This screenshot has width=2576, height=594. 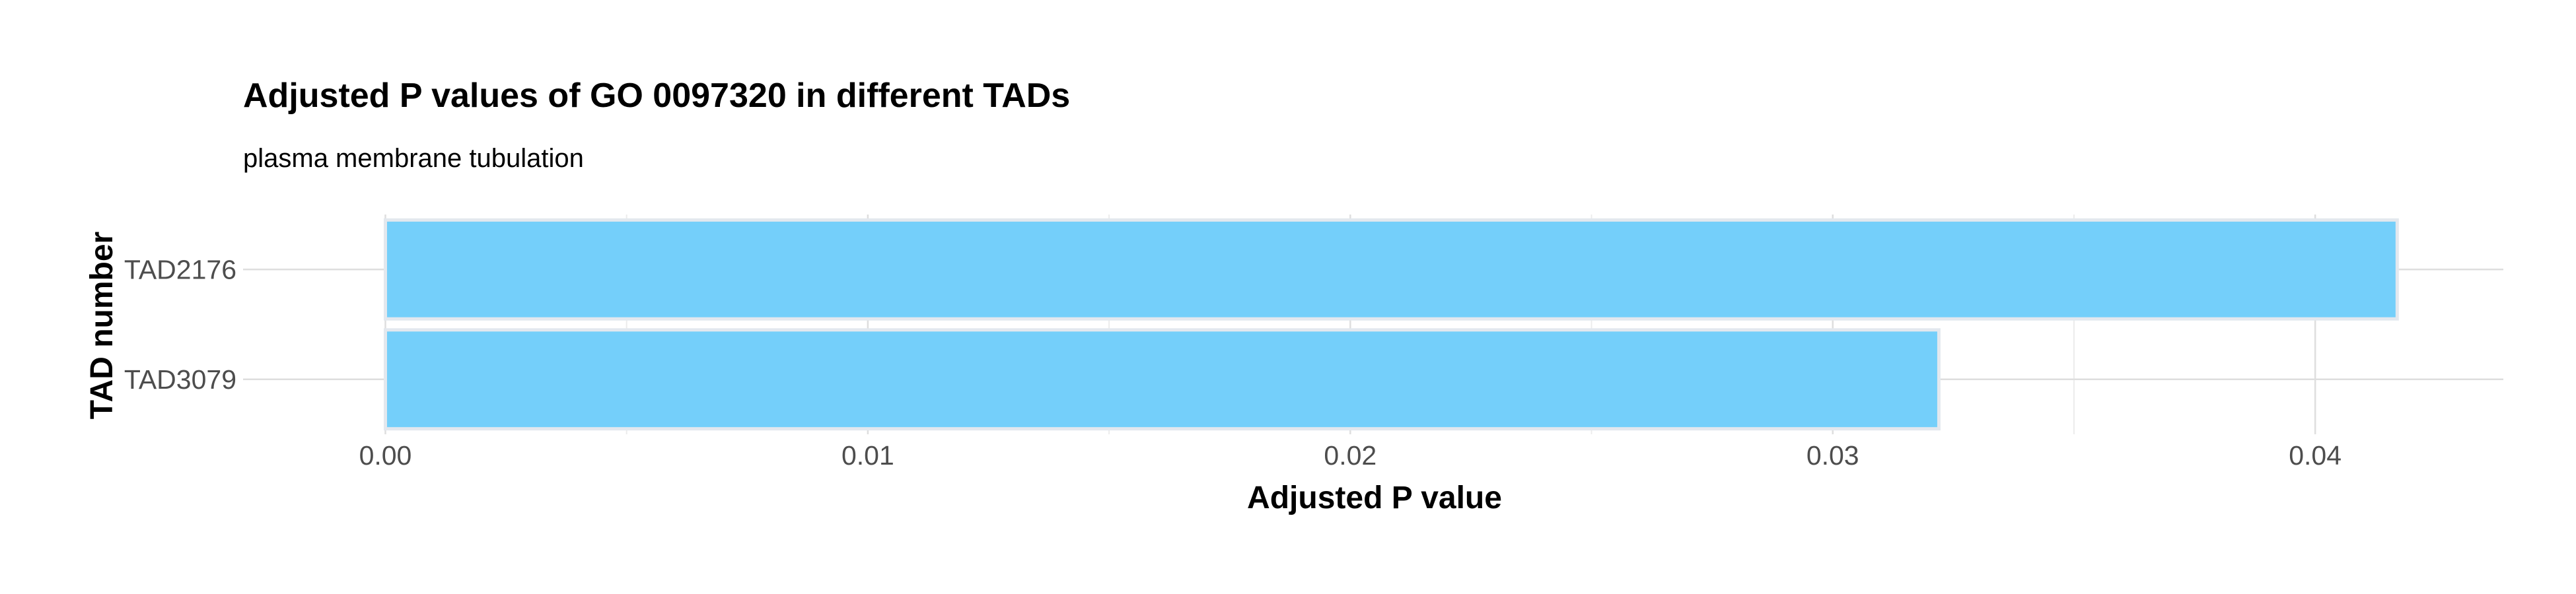 I want to click on chart-subtitle: plasma membrane tubulation, so click(x=413, y=158).